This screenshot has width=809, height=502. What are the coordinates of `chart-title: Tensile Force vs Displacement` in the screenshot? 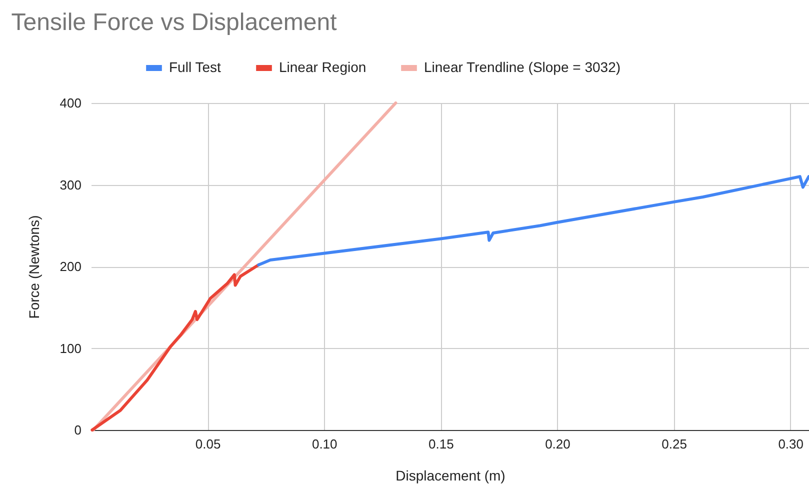 It's located at (174, 22).